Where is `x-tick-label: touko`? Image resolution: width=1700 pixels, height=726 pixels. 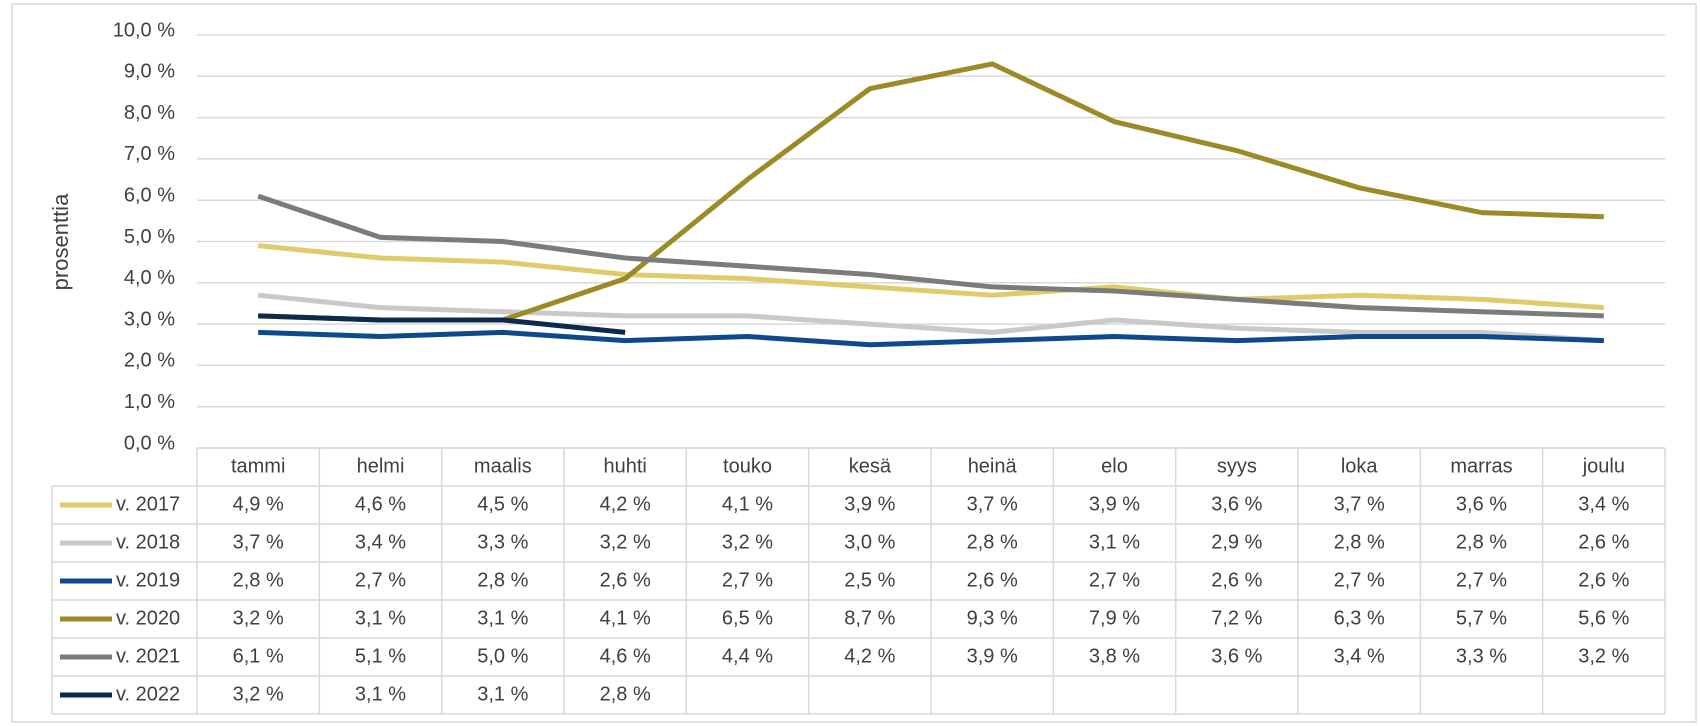
x-tick-label: touko is located at coordinates (747, 466).